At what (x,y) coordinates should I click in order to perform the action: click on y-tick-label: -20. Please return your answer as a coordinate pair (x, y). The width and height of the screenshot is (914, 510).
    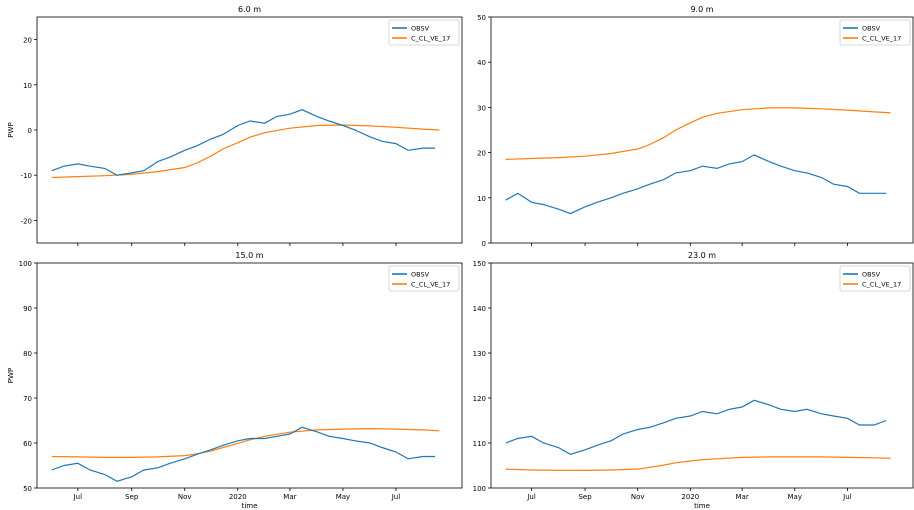
    Looking at the image, I should click on (26, 221).